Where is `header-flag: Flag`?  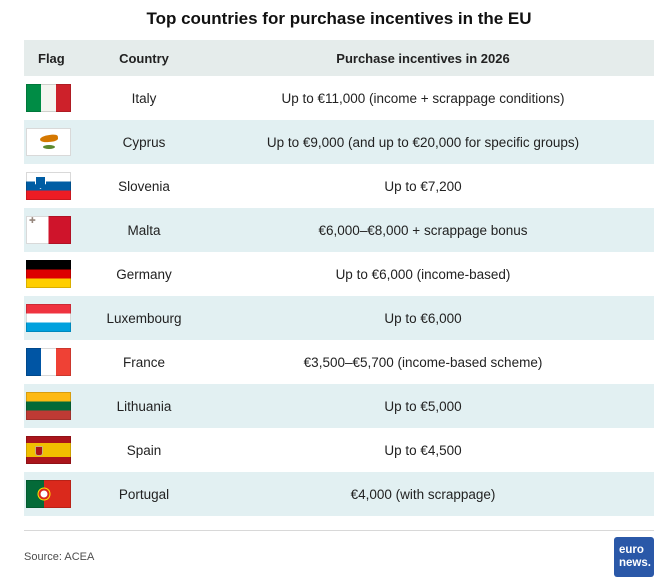 header-flag: Flag is located at coordinates (51, 58).